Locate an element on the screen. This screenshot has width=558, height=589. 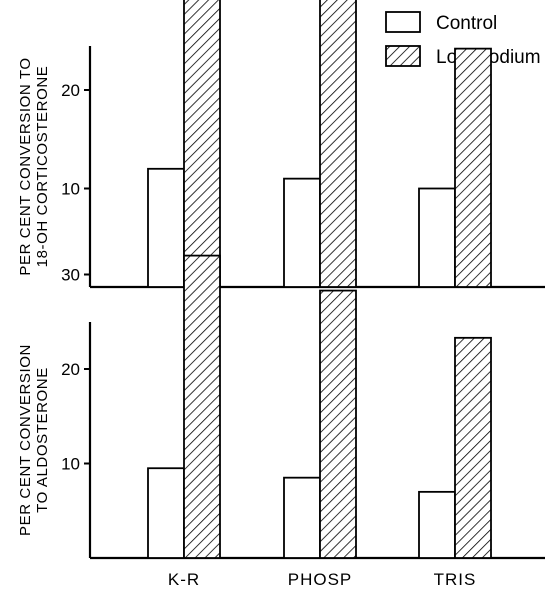
legend-swatch-control is located at coordinates (403, 22).